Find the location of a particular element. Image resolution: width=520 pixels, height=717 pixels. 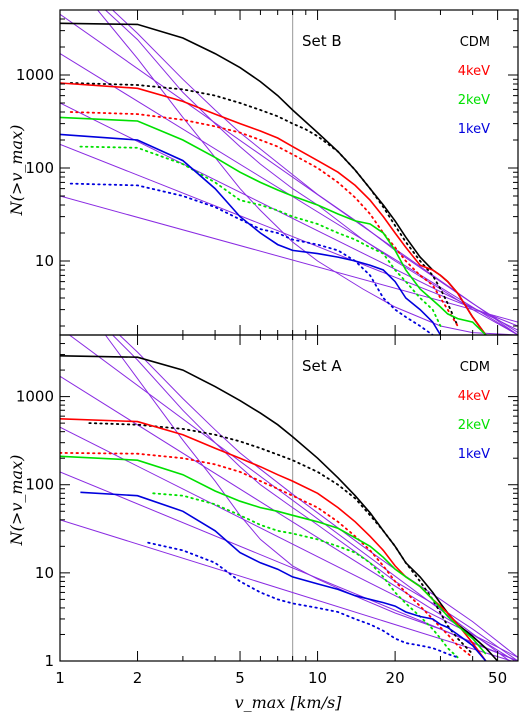

x-tick-label: 20 is located at coordinates (395, 678).